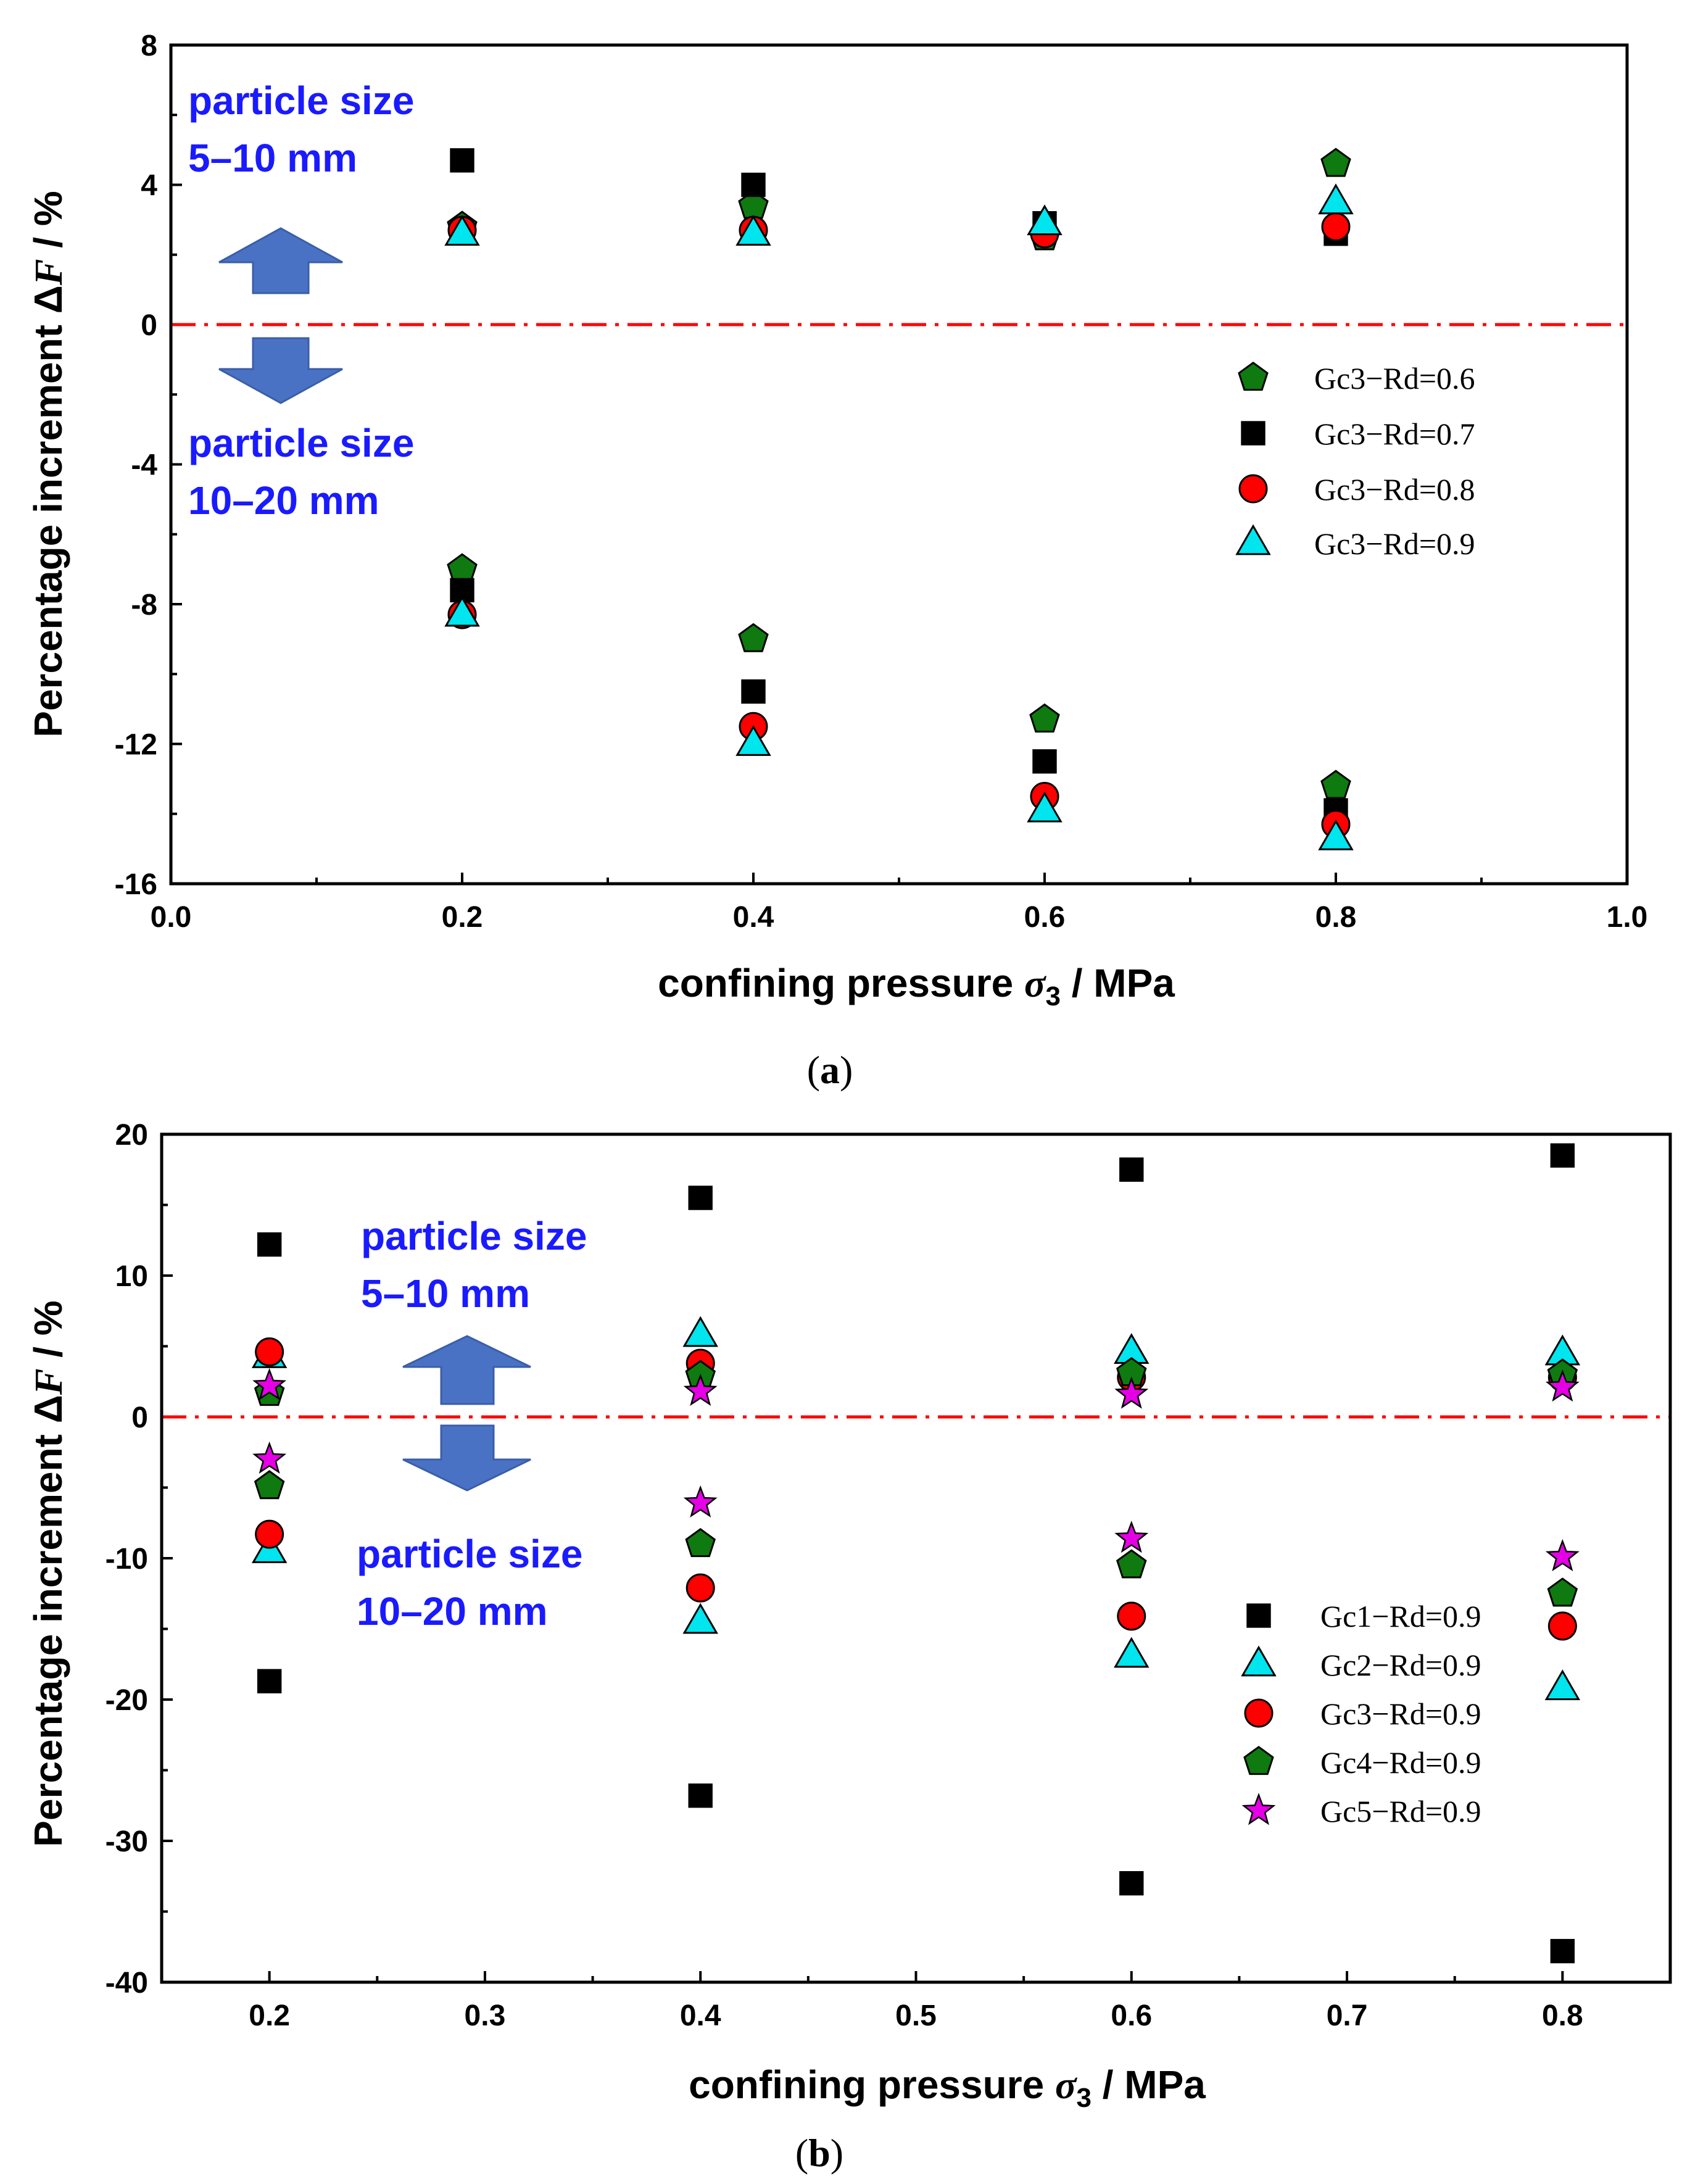  I want to click on panel-a-x-tick-label: 0.6, so click(1045, 917).